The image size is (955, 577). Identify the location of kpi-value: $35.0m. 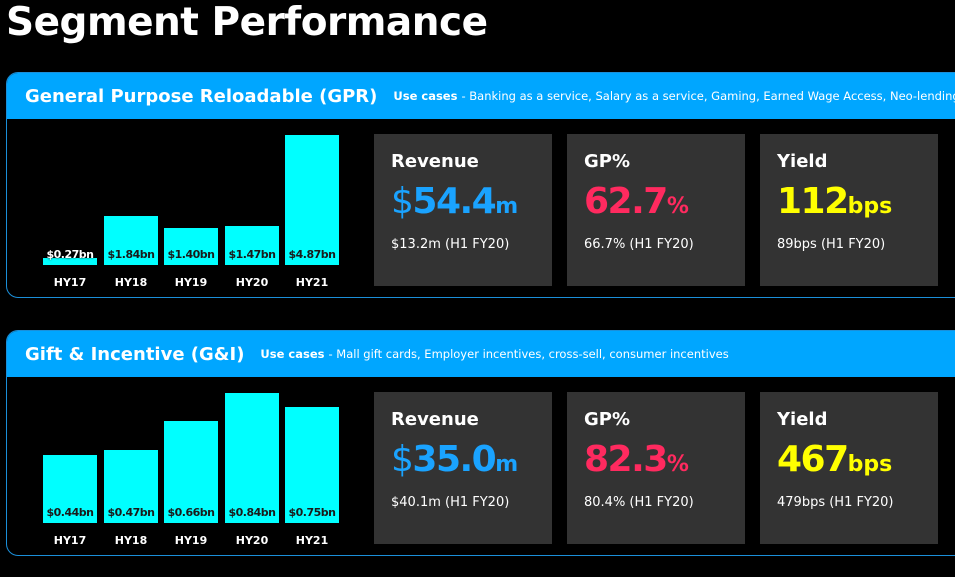
(455, 459).